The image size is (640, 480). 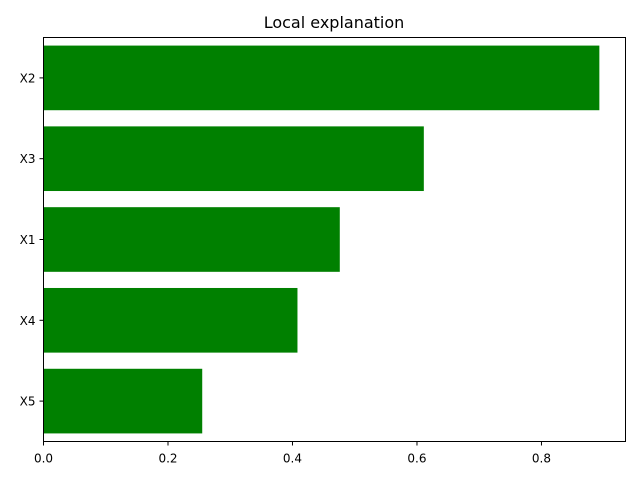 What do you see at coordinates (43, 459) in the screenshot?
I see `x-tick-label: 0.0` at bounding box center [43, 459].